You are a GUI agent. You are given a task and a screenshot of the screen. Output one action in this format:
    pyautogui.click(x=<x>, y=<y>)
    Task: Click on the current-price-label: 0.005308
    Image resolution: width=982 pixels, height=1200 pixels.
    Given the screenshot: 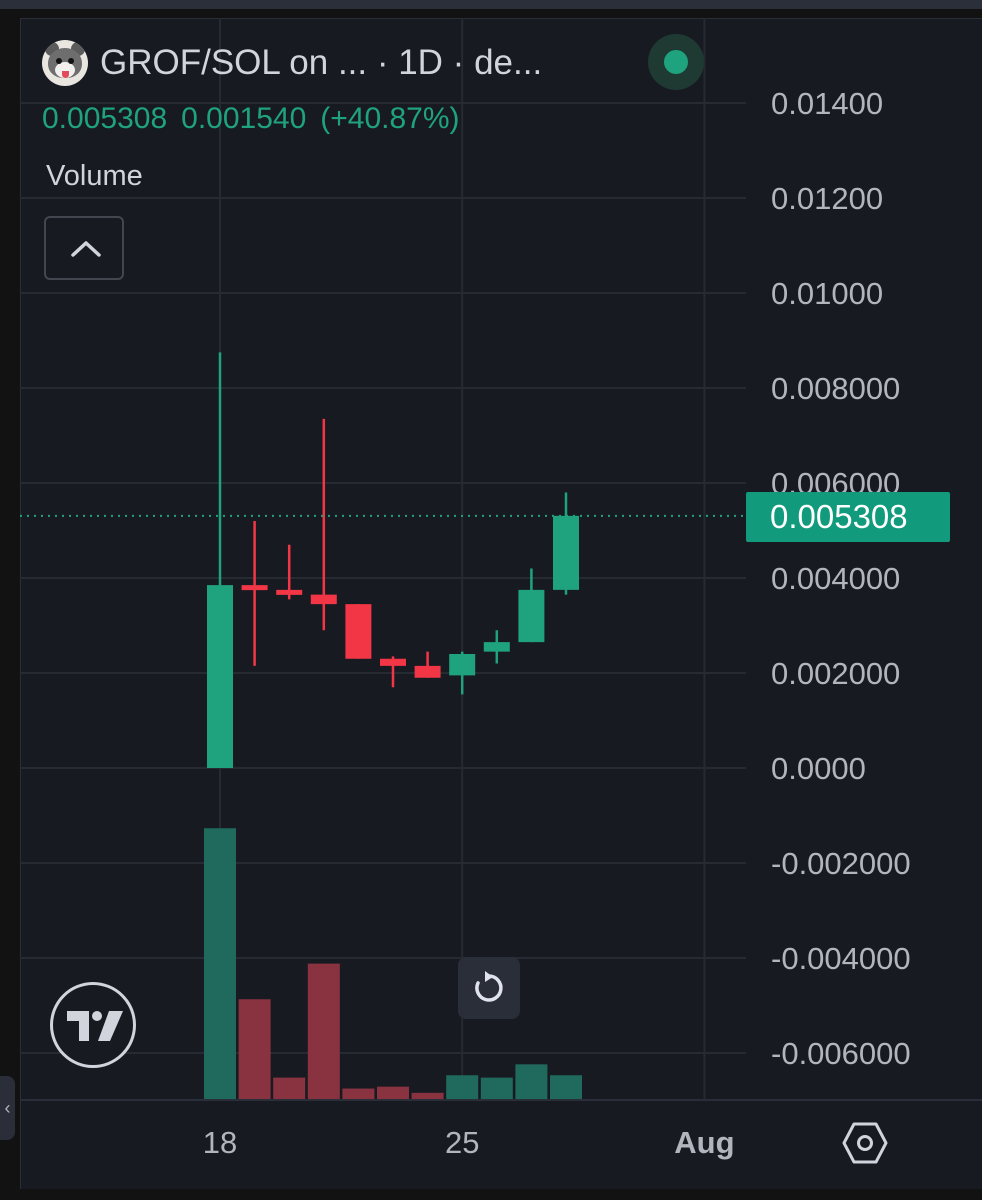 What is the action you would take?
    pyautogui.click(x=848, y=517)
    